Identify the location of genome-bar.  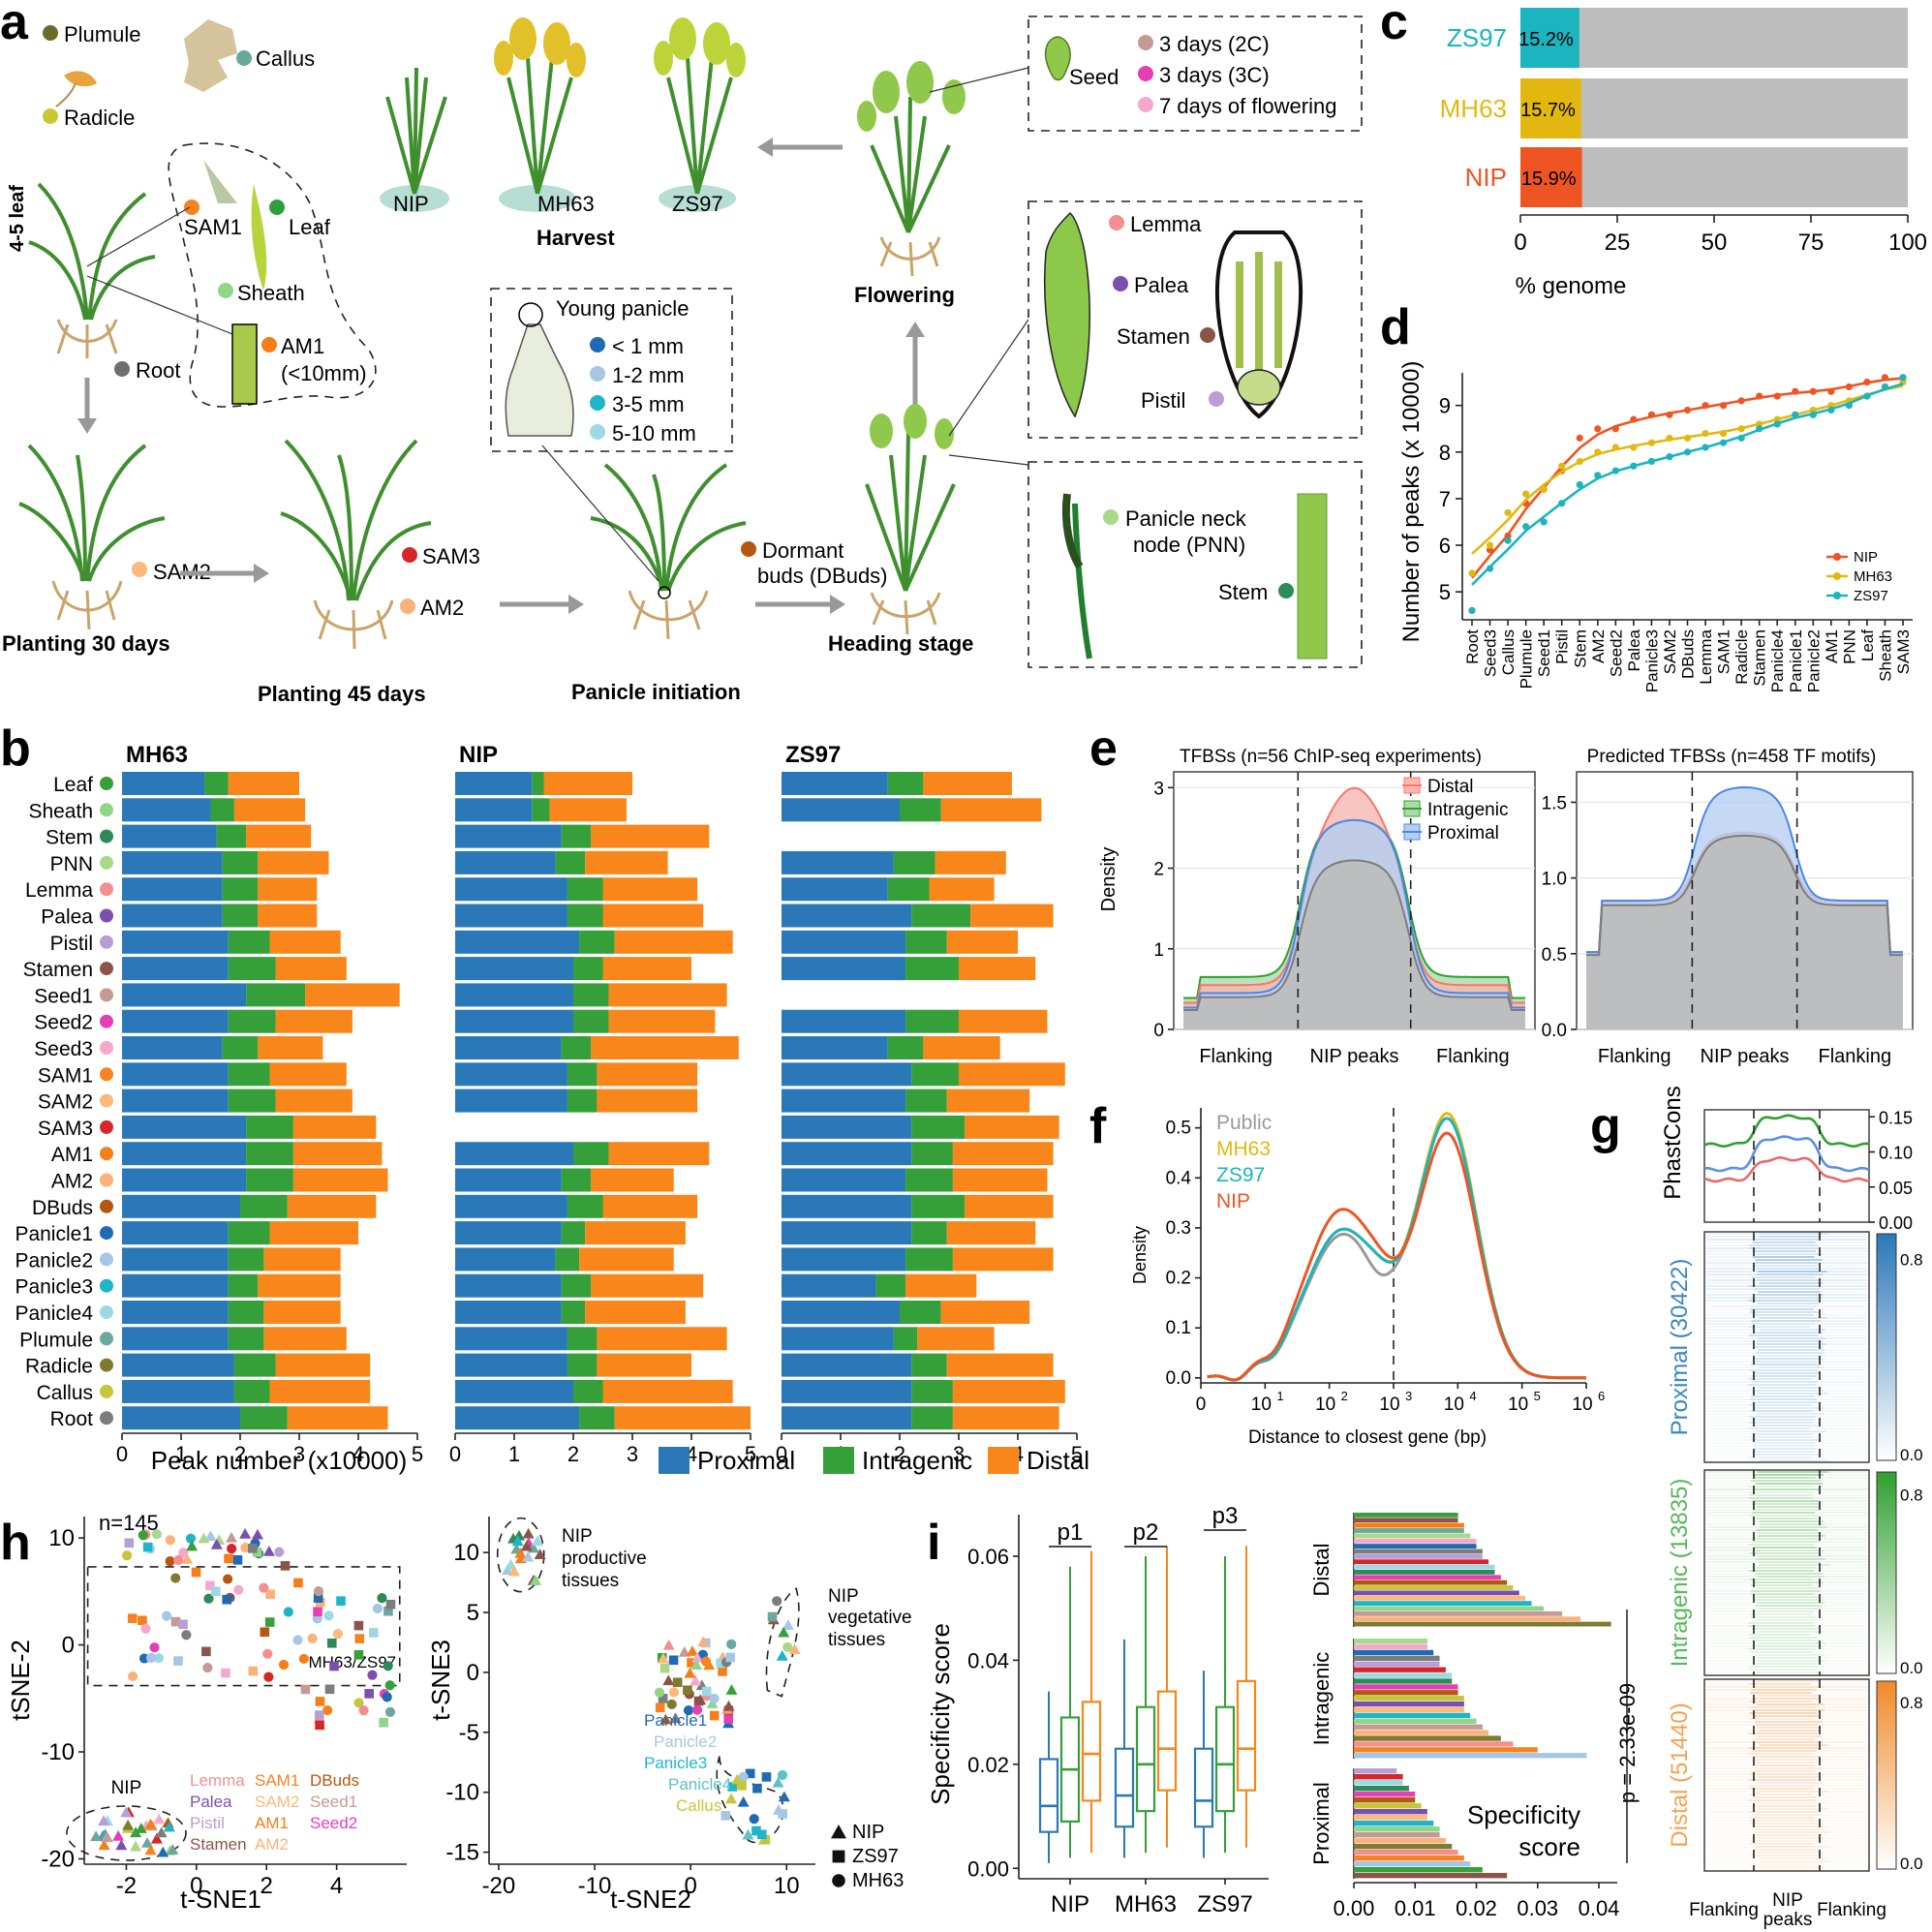
(1551, 177).